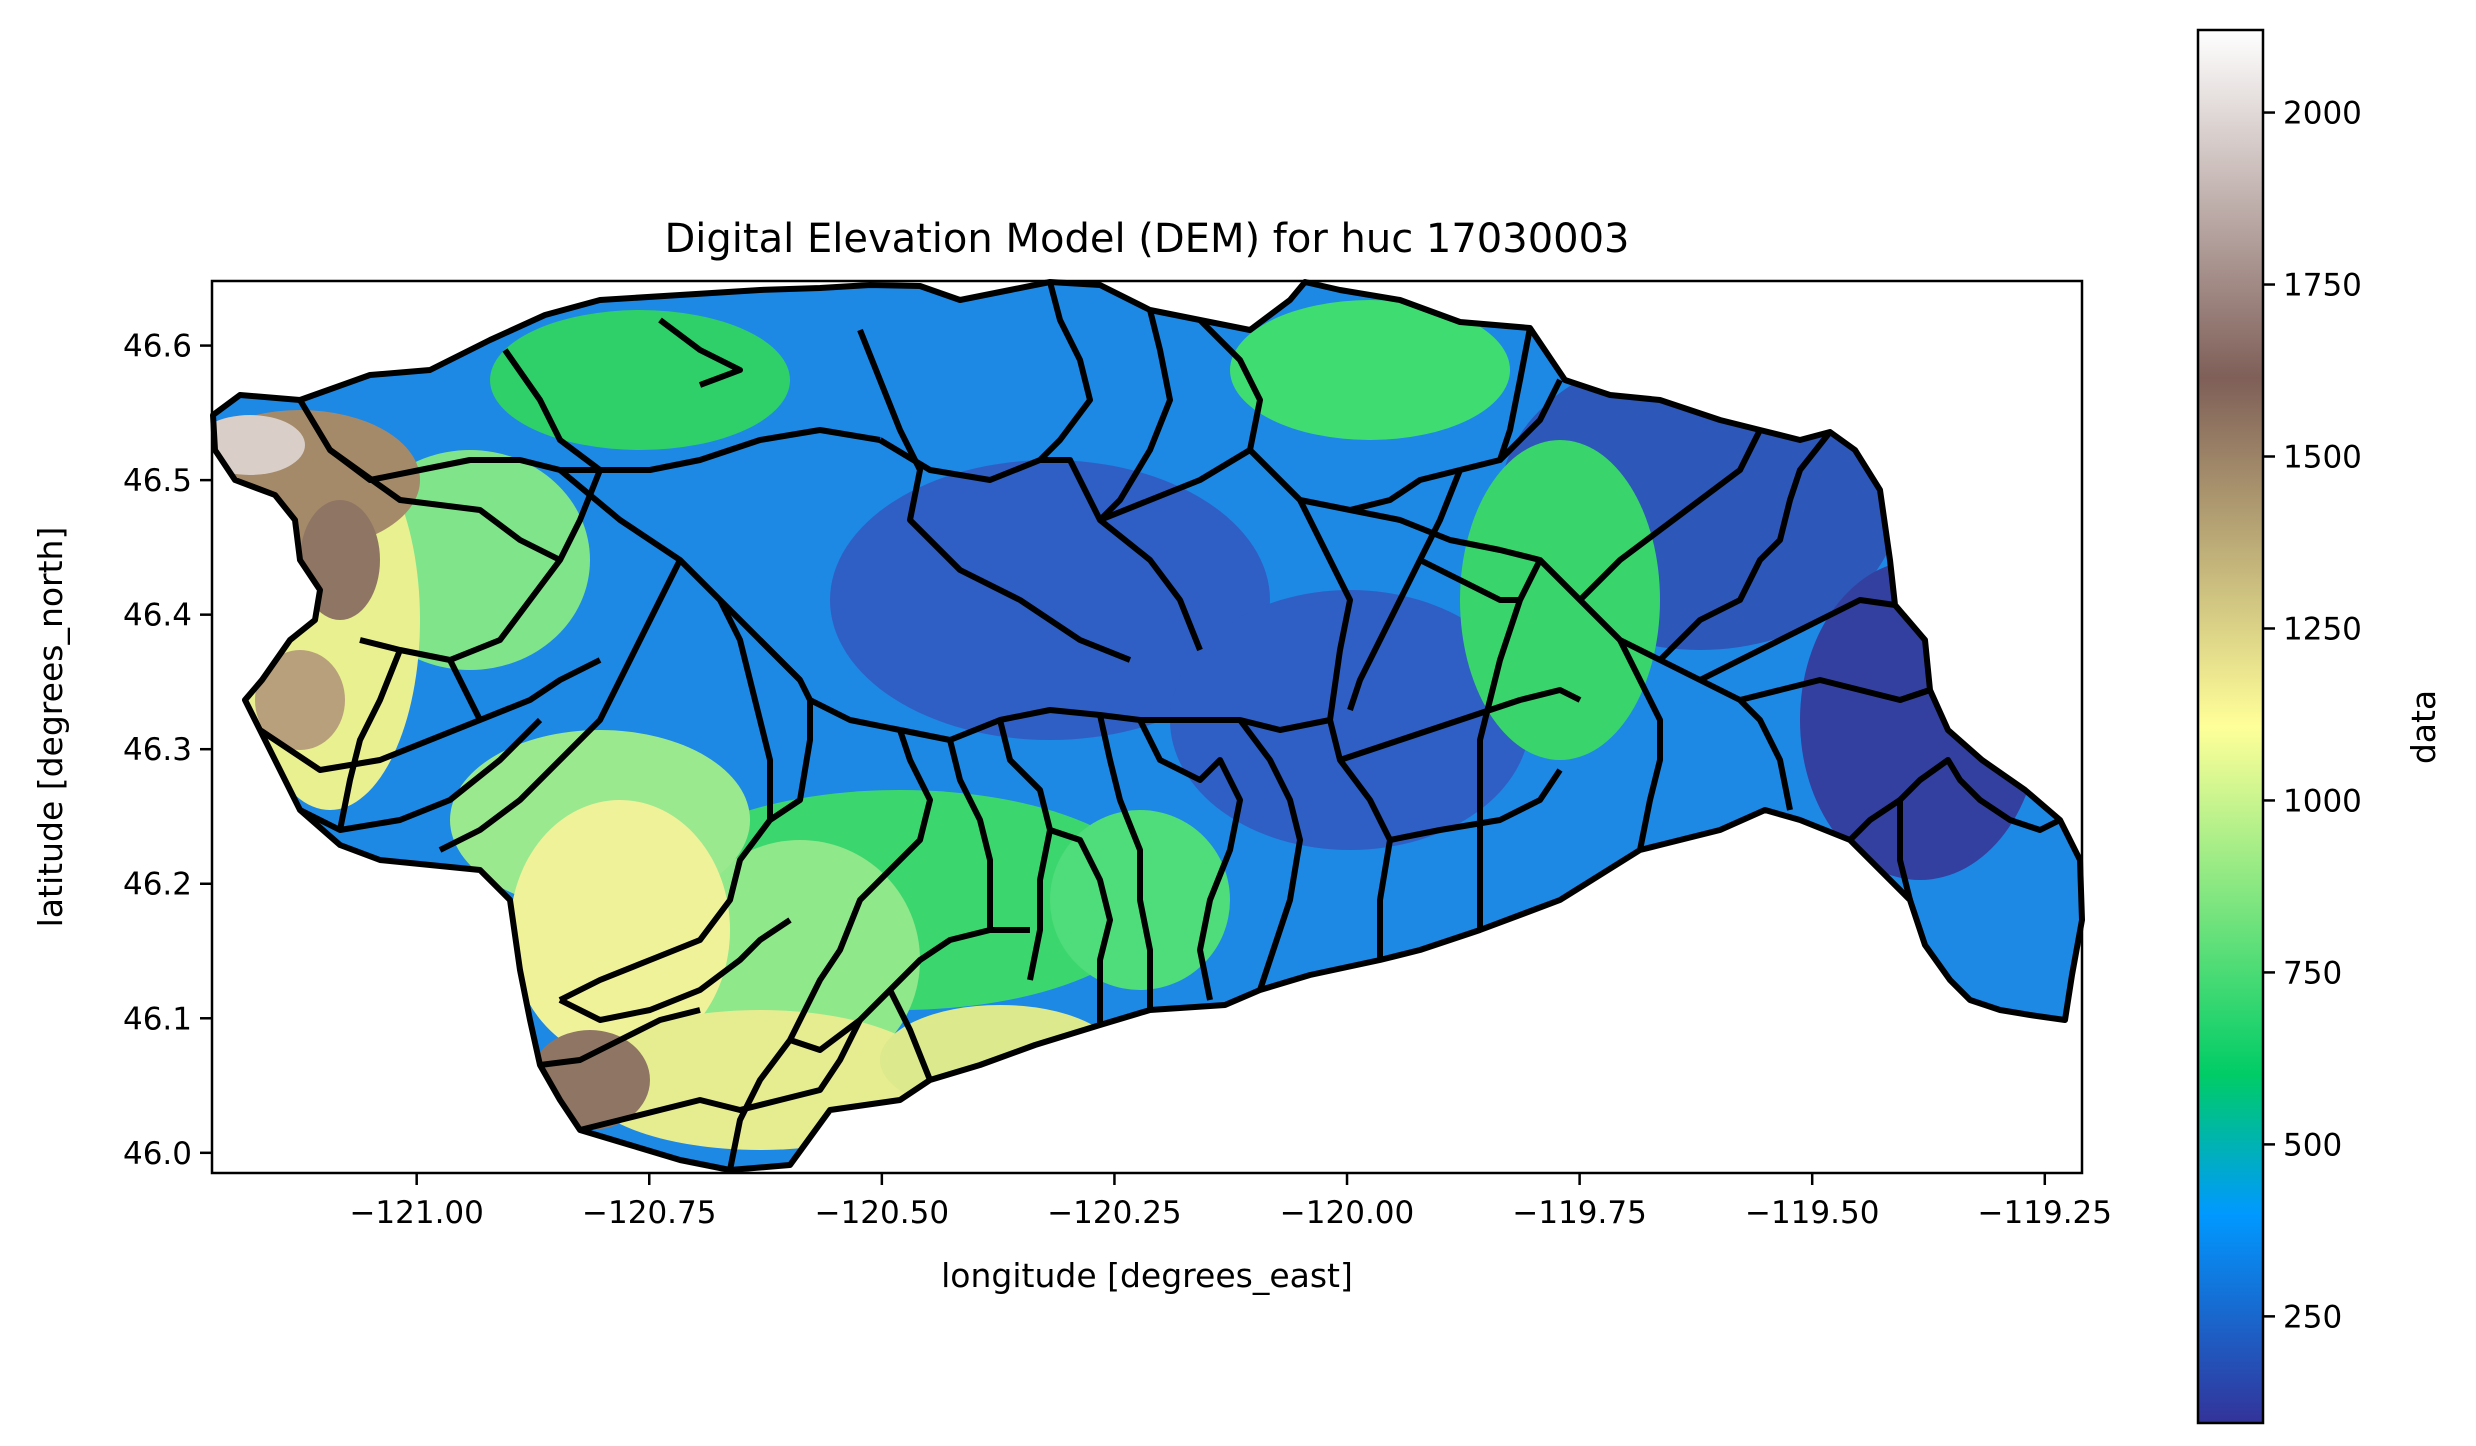  What do you see at coordinates (157, 885) in the screenshot?
I see `y-tick-label: 46.2` at bounding box center [157, 885].